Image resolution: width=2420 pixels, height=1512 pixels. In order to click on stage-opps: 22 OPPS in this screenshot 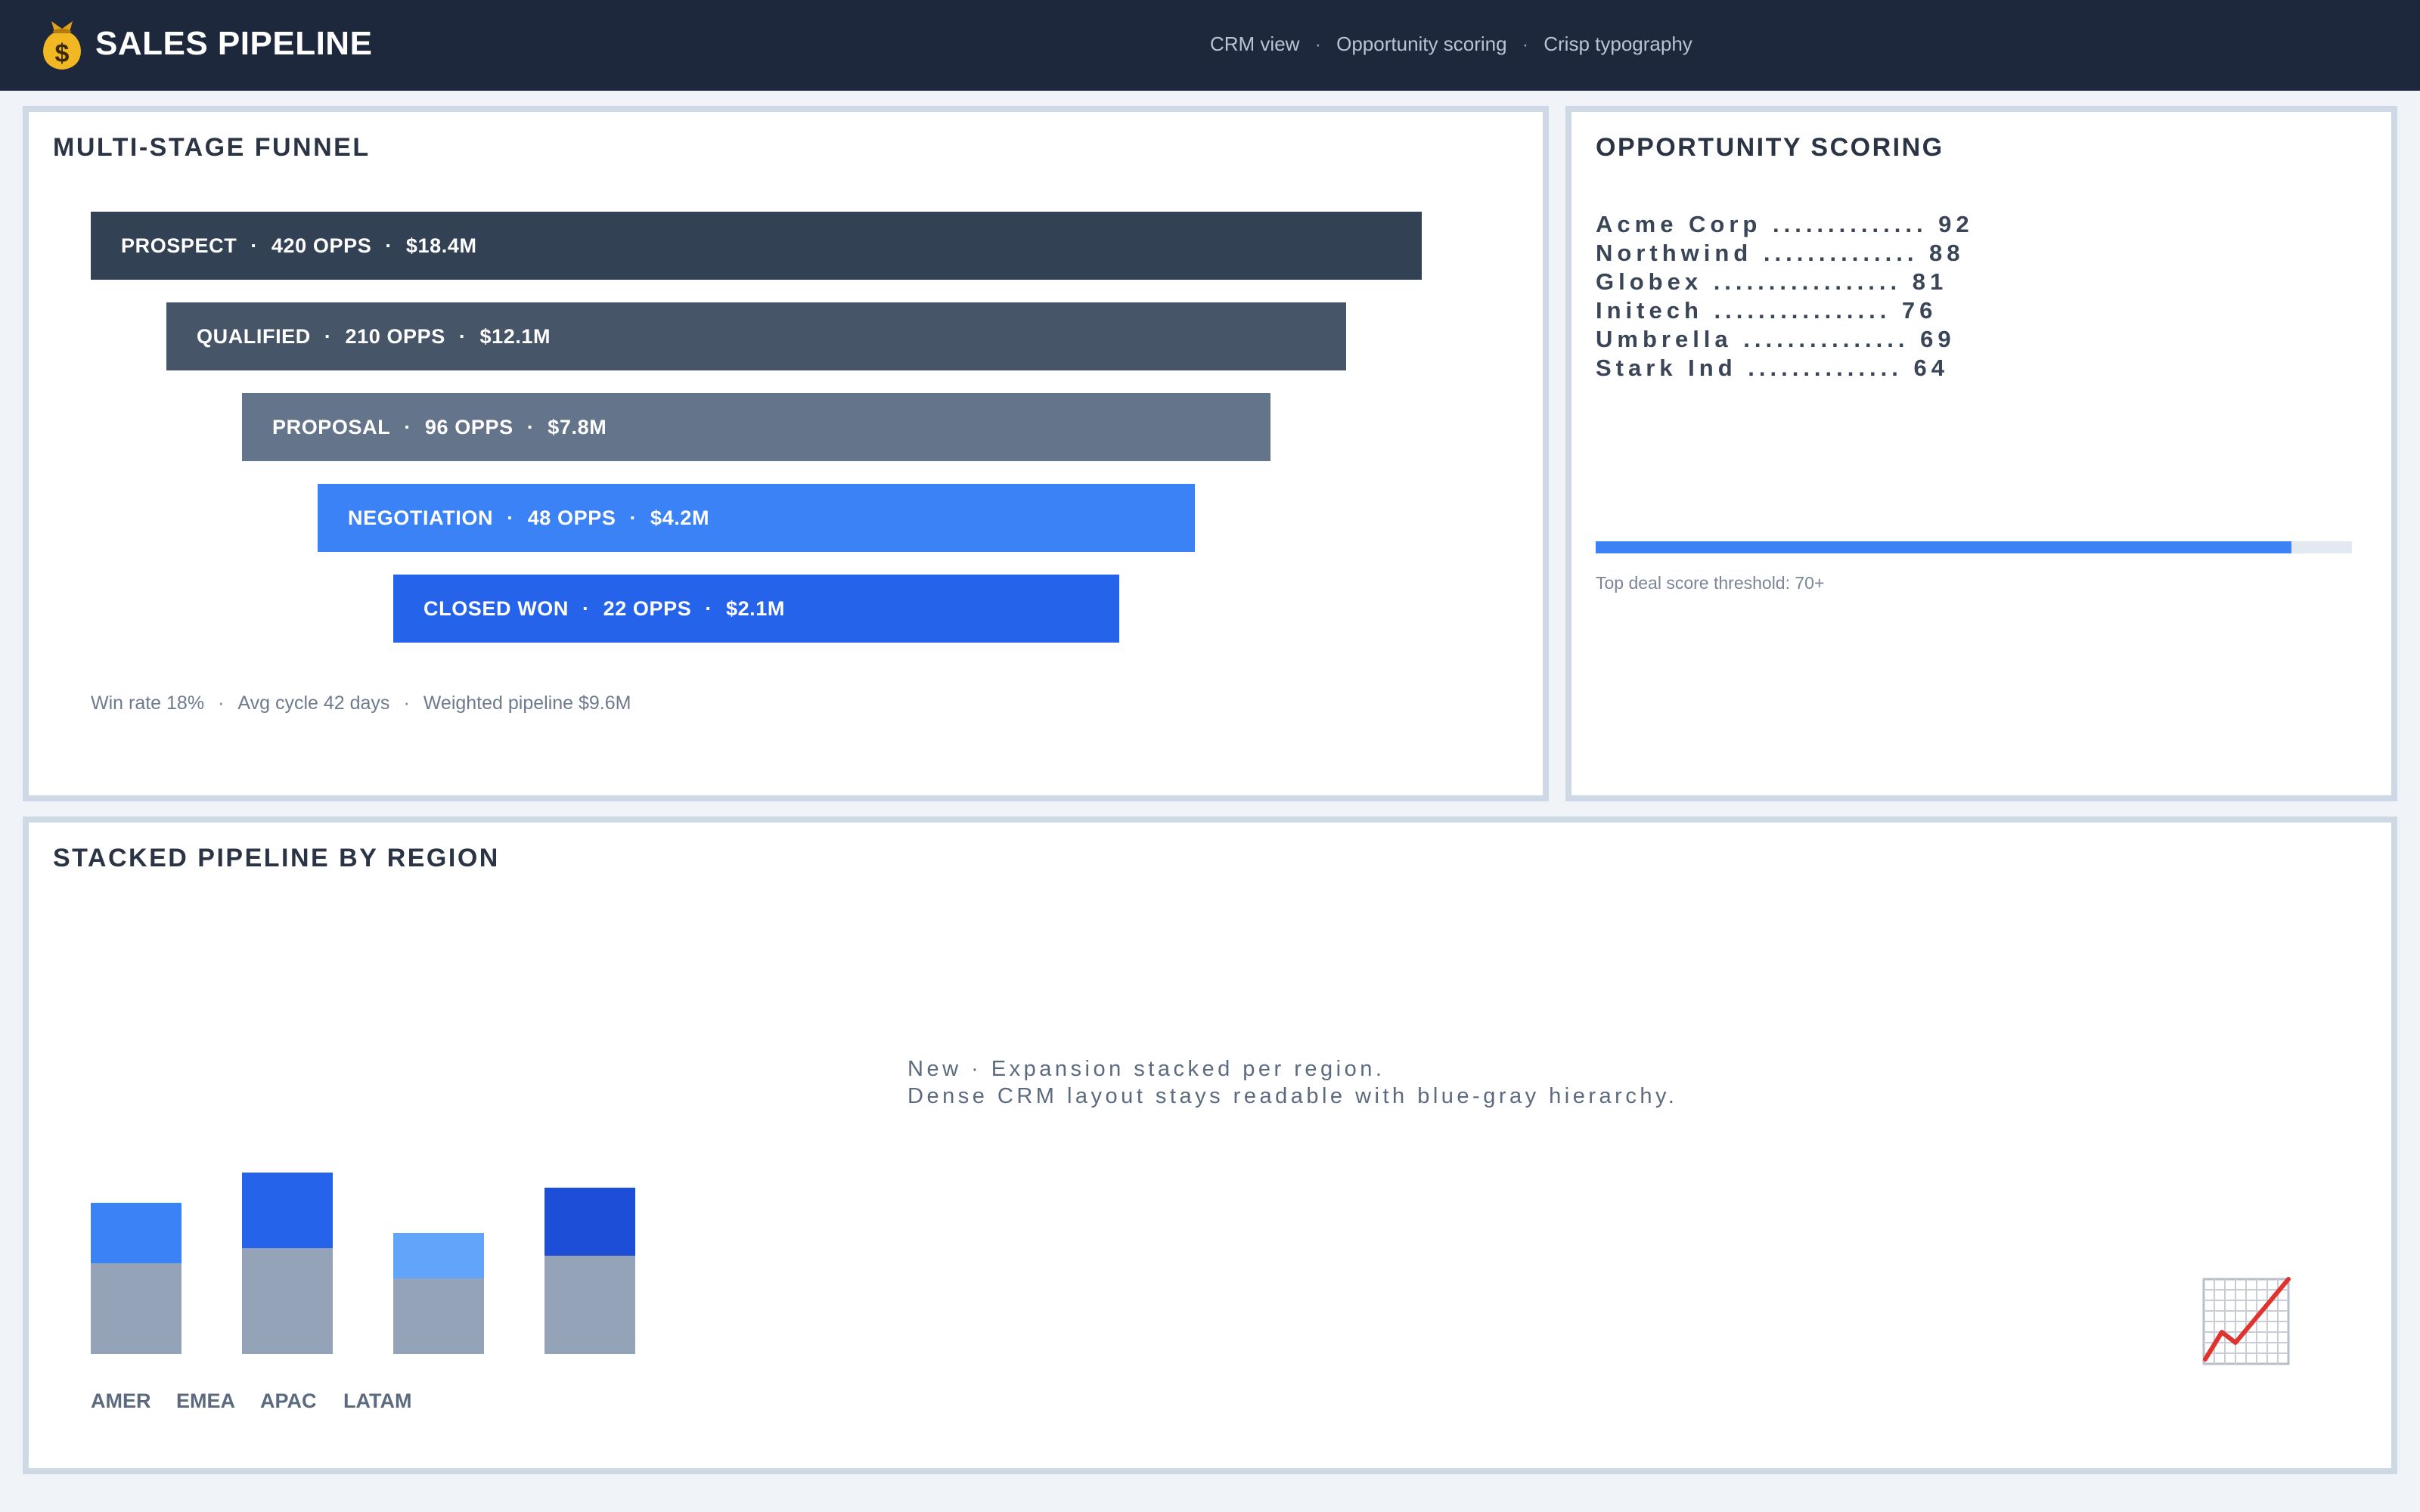, I will do `click(647, 608)`.